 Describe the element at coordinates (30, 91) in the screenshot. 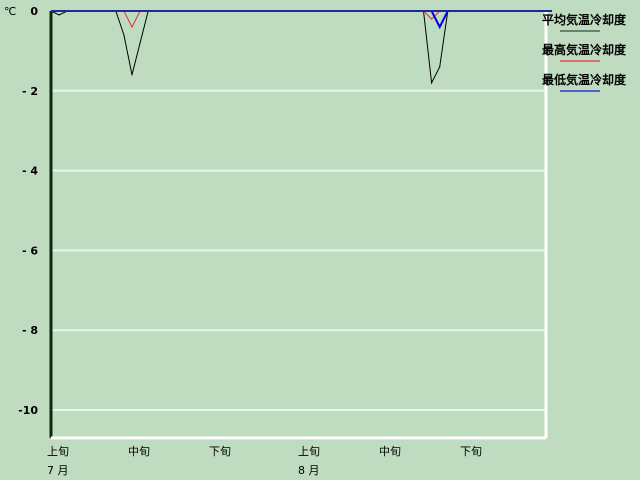

I see `y-tick-label: - 2` at that location.